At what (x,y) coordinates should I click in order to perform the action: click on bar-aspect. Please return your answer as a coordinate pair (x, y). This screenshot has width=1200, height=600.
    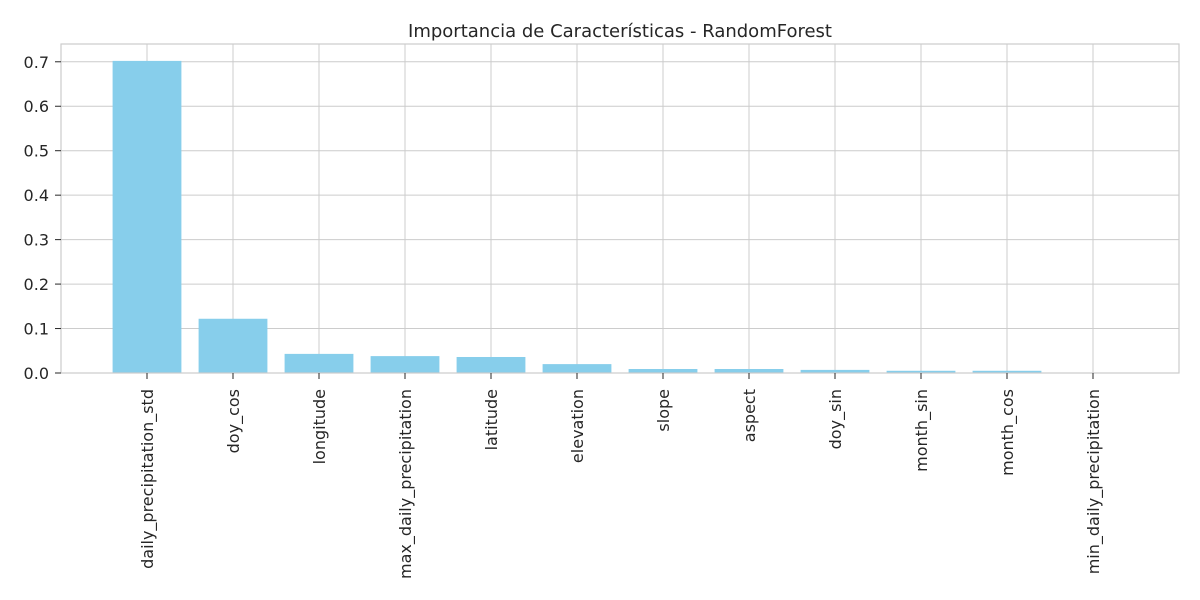
    Looking at the image, I should click on (749, 370).